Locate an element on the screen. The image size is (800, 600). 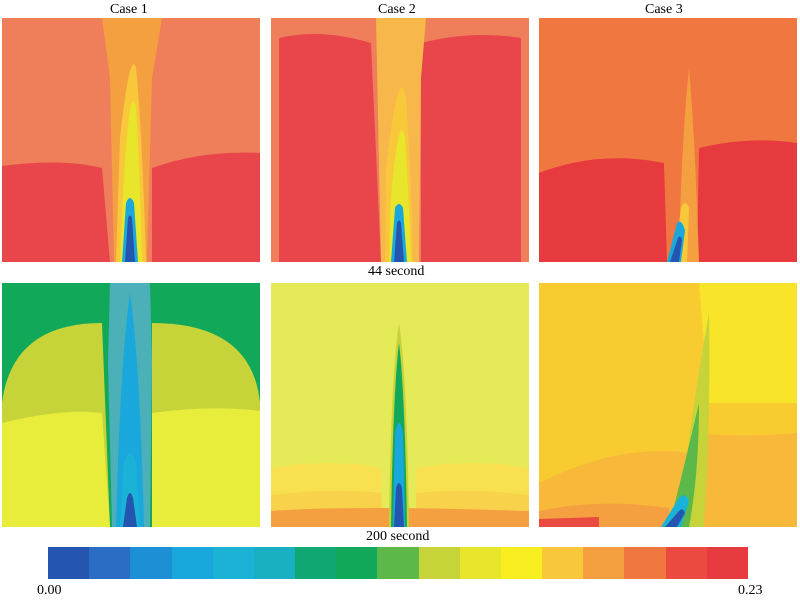
case-3-title: Case 3 is located at coordinates (664, 9).